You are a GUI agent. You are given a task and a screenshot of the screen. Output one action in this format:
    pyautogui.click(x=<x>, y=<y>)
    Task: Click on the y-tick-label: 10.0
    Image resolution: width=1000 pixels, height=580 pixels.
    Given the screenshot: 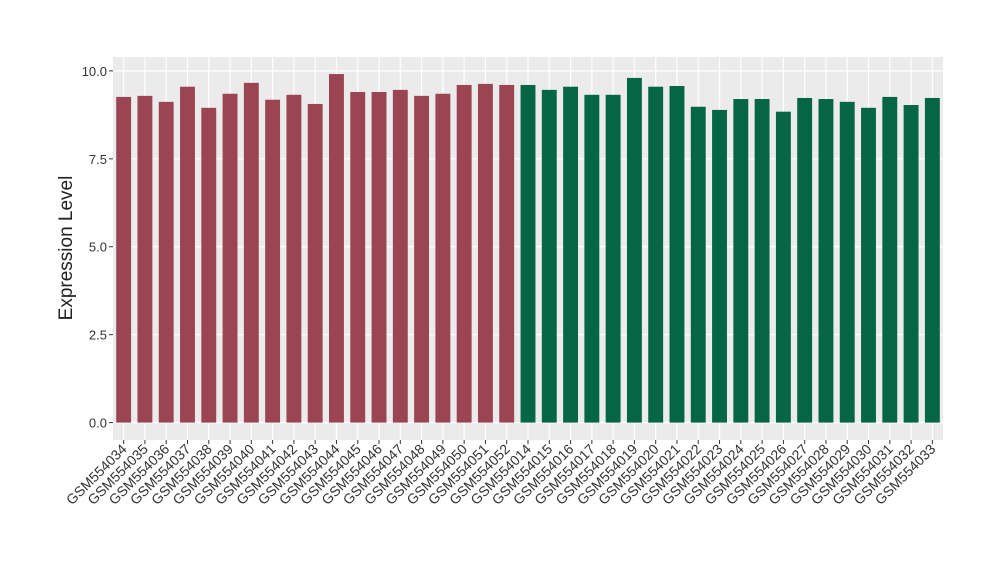 What is the action you would take?
    pyautogui.click(x=94, y=71)
    